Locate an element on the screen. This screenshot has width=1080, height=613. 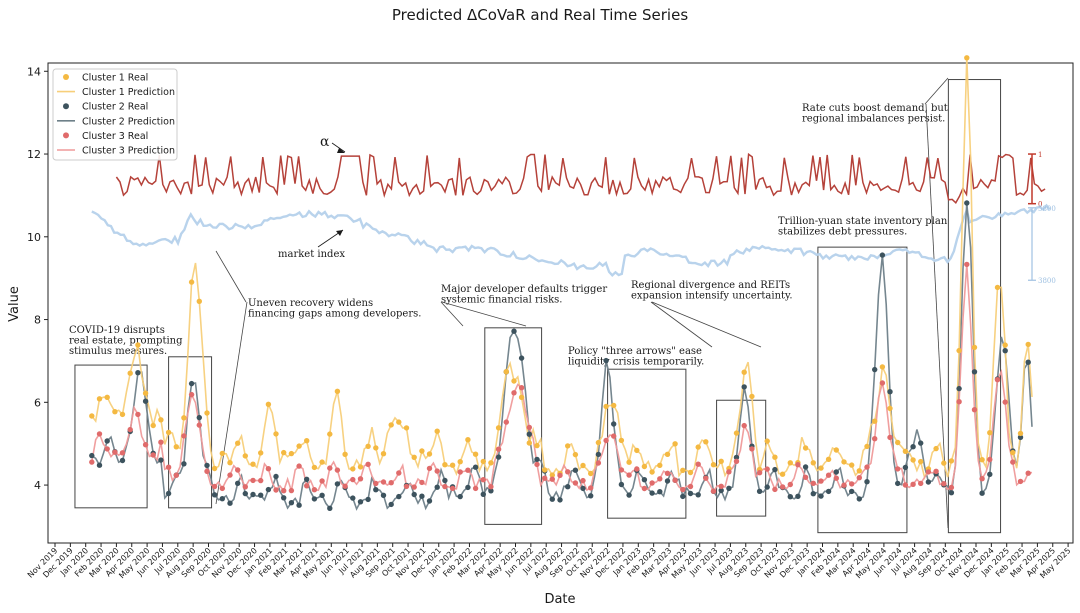
annotation-leader-reits is located at coordinates (706, 324).